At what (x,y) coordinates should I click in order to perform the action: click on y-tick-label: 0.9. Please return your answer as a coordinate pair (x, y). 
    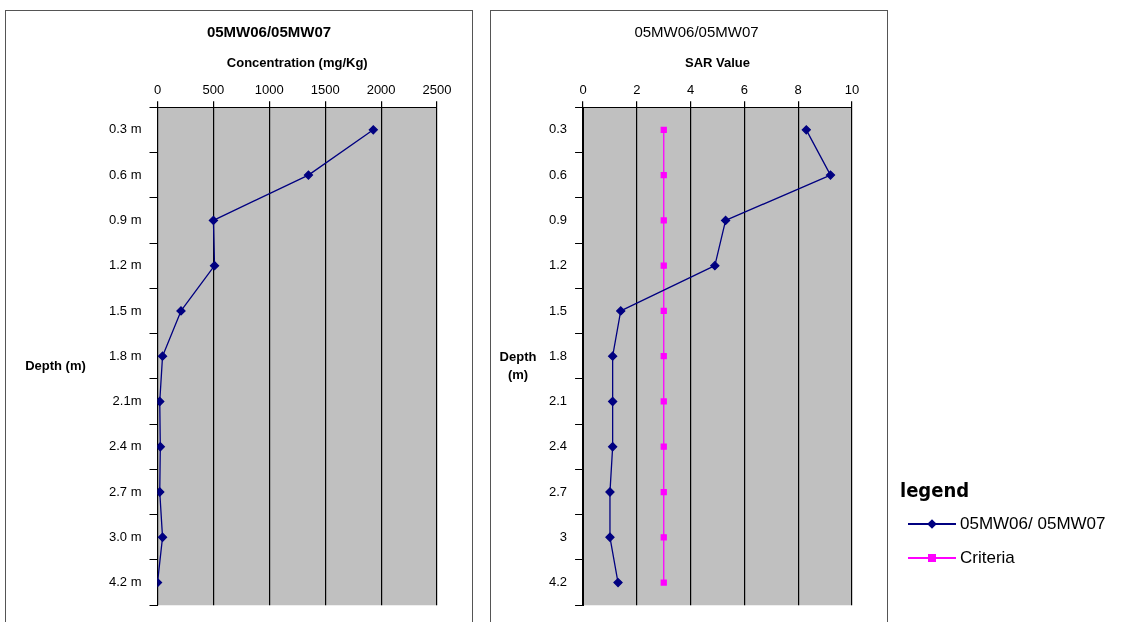
    Looking at the image, I should click on (558, 219).